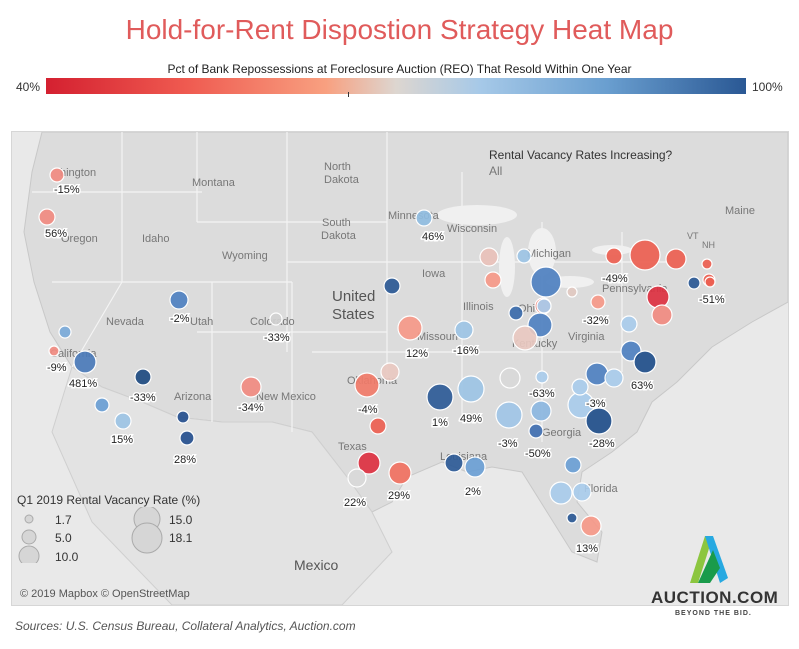  What do you see at coordinates (496, 171) in the screenshot?
I see `filter-value: All` at bounding box center [496, 171].